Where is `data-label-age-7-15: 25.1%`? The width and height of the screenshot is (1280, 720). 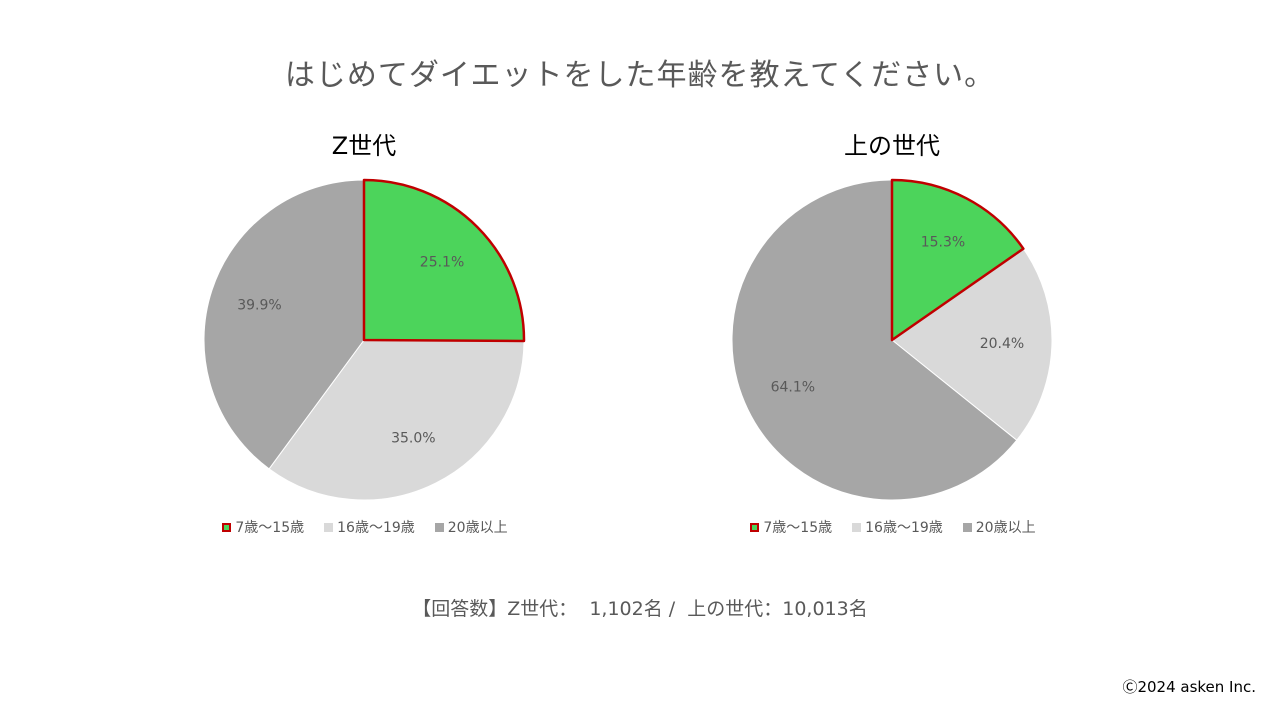
data-label-age-7-15: 25.1% is located at coordinates (442, 262).